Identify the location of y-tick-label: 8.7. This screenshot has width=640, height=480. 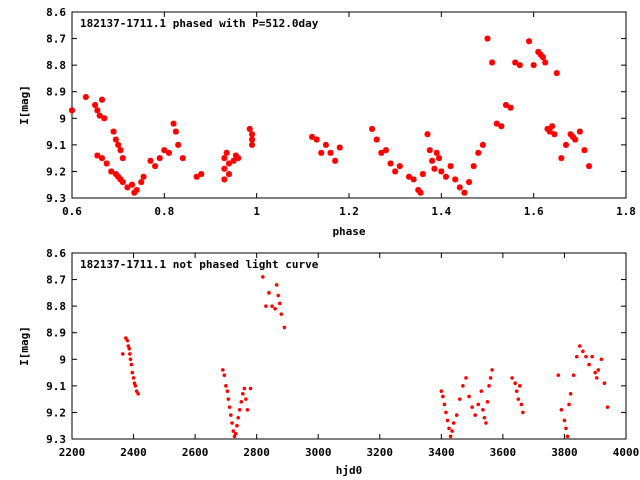
(56, 39).